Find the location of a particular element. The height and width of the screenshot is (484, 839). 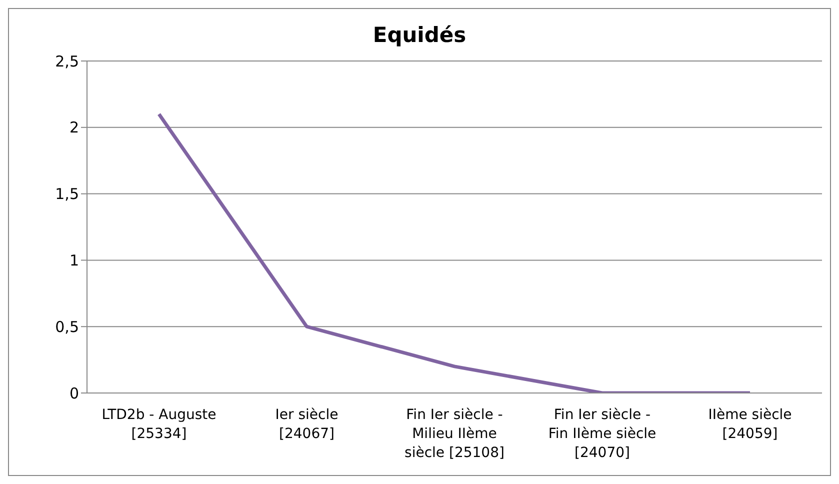

y-tick-label: 1,5 is located at coordinates (67, 194).